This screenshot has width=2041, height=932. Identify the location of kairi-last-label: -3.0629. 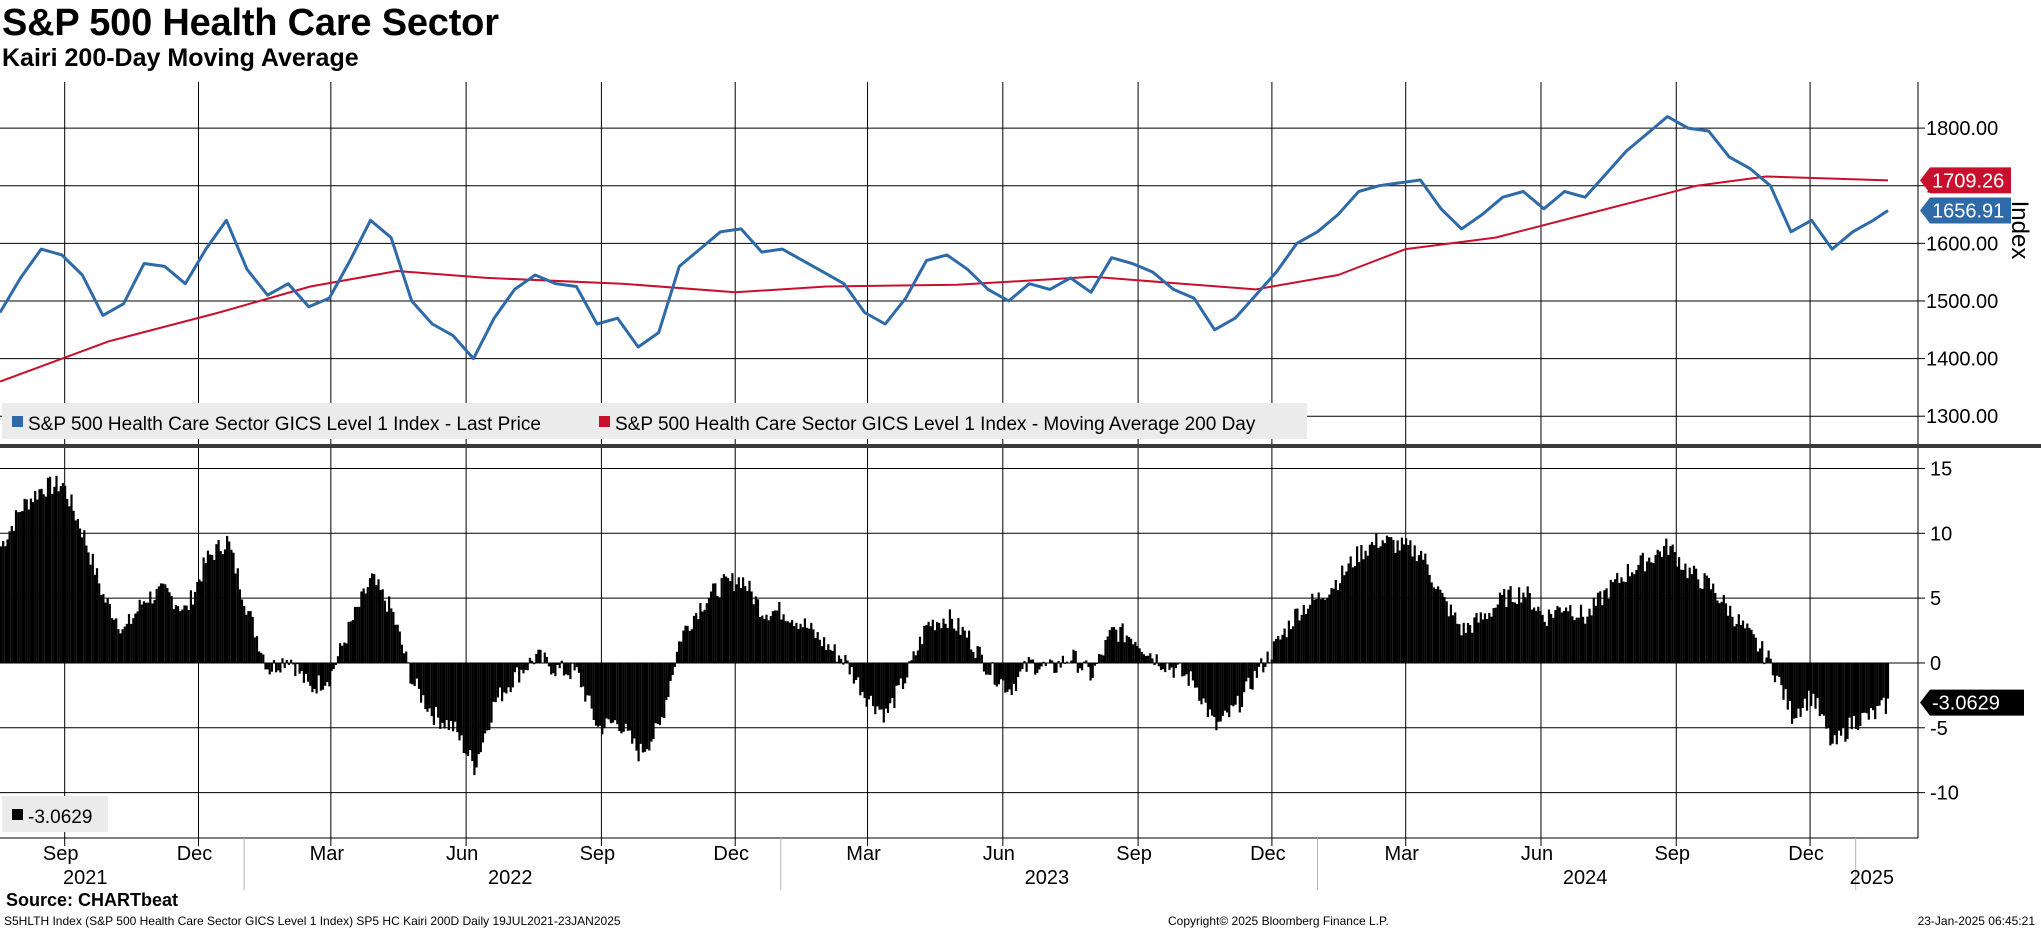
(1966, 704).